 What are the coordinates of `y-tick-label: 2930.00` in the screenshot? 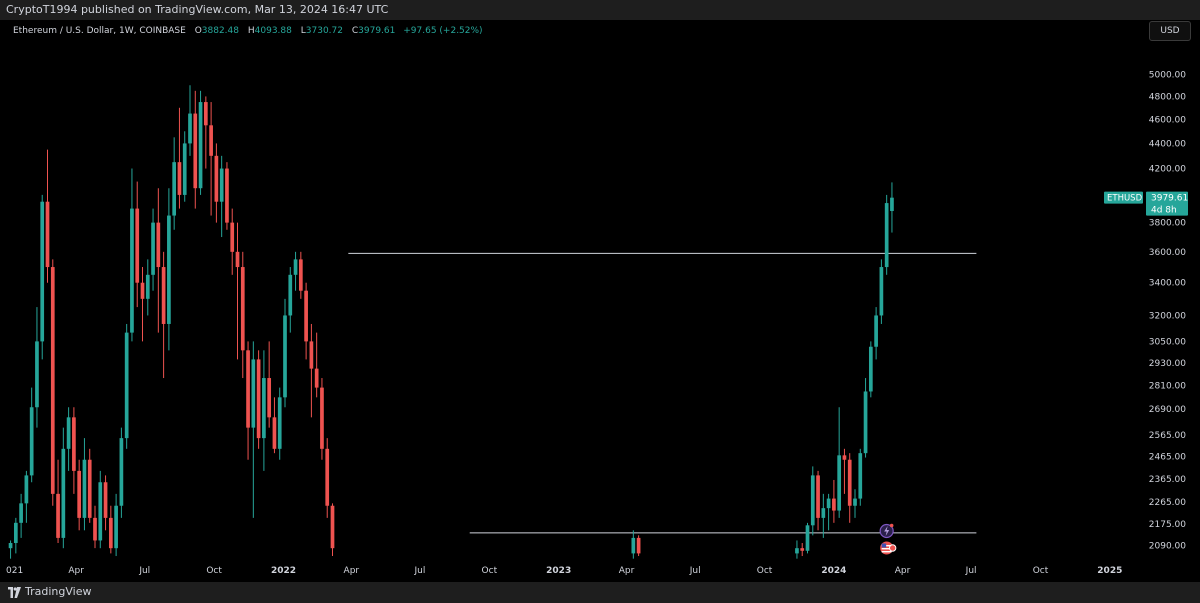 It's located at (1167, 364).